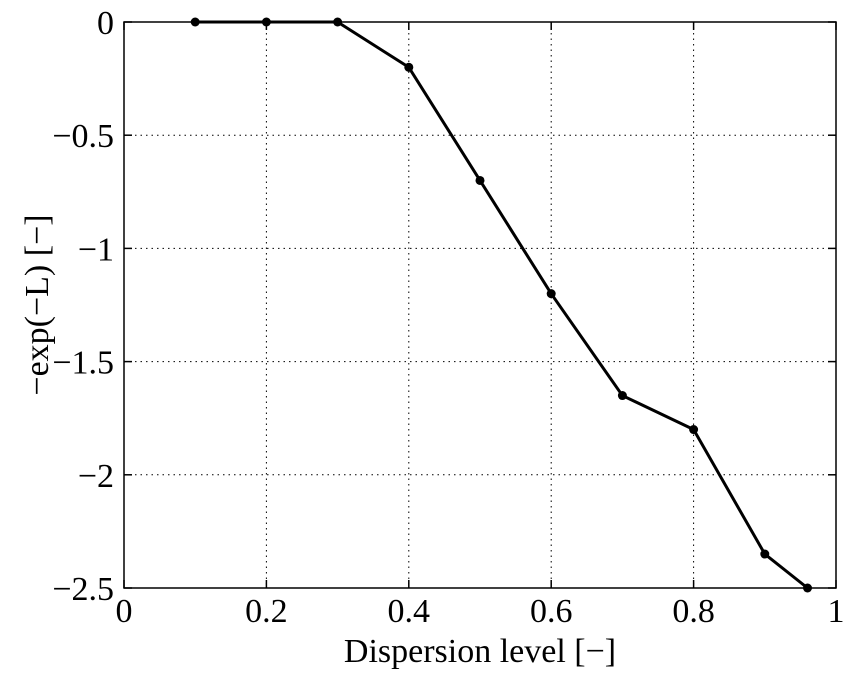 The height and width of the screenshot is (674, 848). I want to click on y-axis-label: −exp(−L) [−], so click(37, 304).